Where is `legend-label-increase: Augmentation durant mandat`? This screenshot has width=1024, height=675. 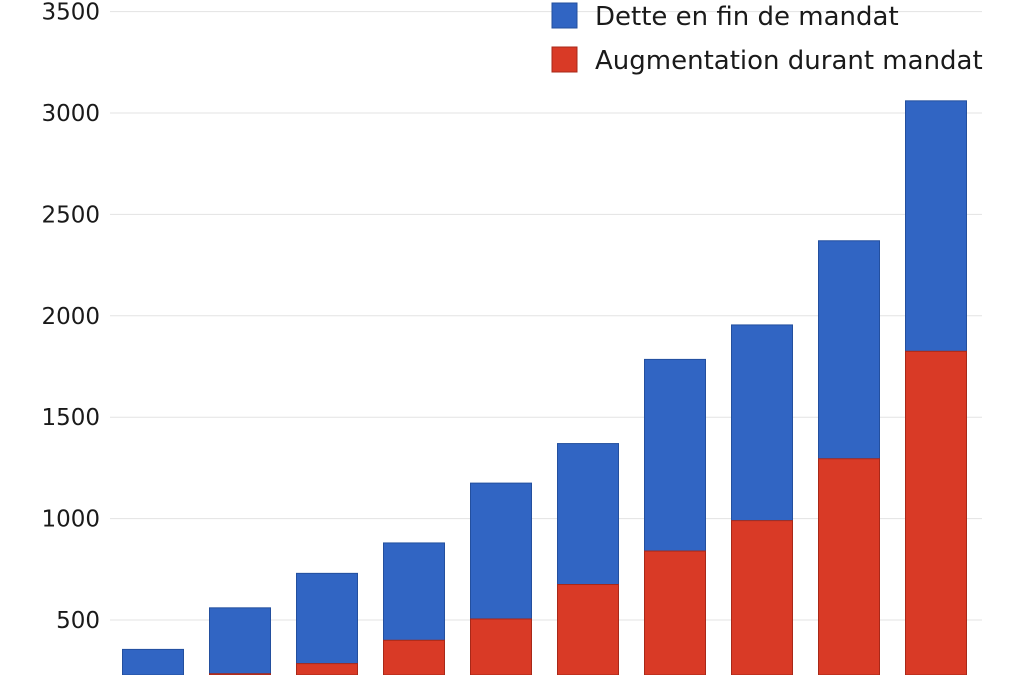
legend-label-increase: Augmentation durant mandat is located at coordinates (789, 61).